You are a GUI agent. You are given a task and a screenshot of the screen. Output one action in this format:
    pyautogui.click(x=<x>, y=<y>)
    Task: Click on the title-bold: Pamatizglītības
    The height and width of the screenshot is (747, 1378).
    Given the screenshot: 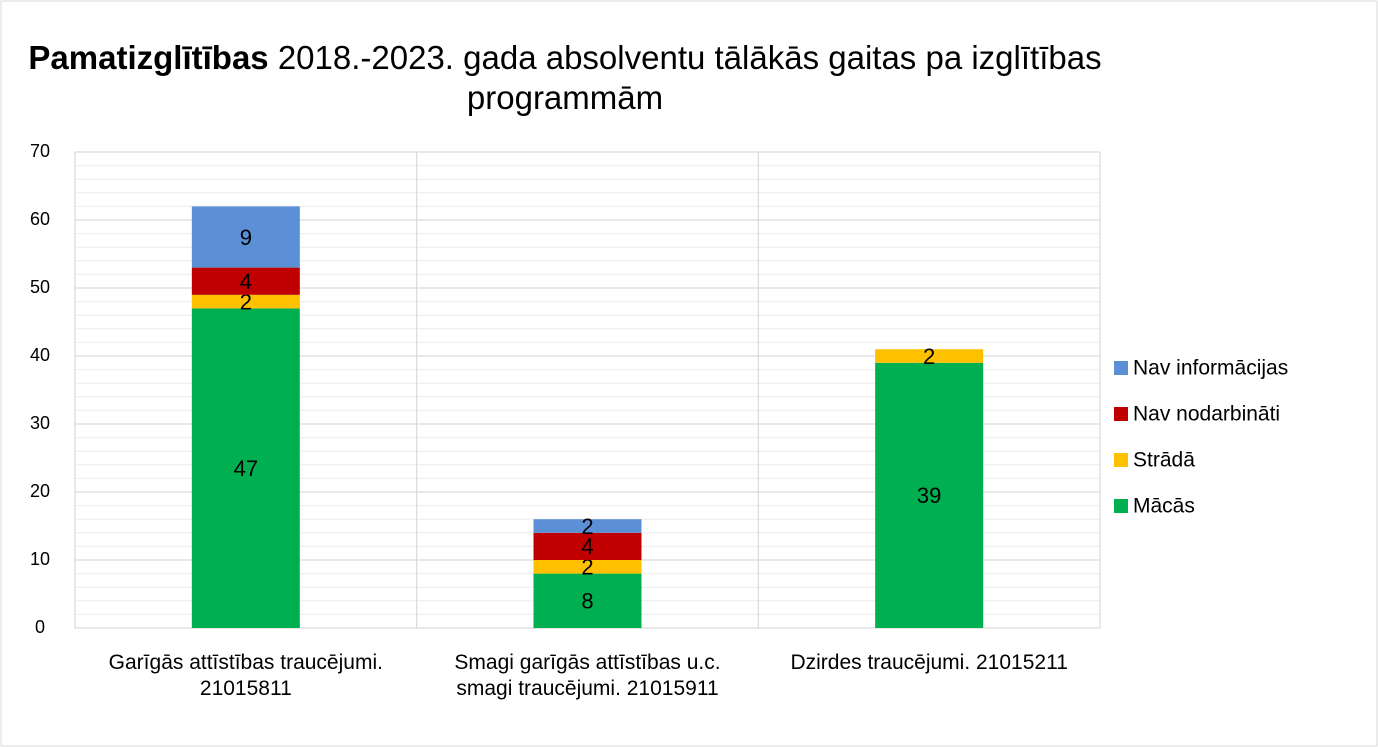 What is the action you would take?
    pyautogui.click(x=148, y=57)
    